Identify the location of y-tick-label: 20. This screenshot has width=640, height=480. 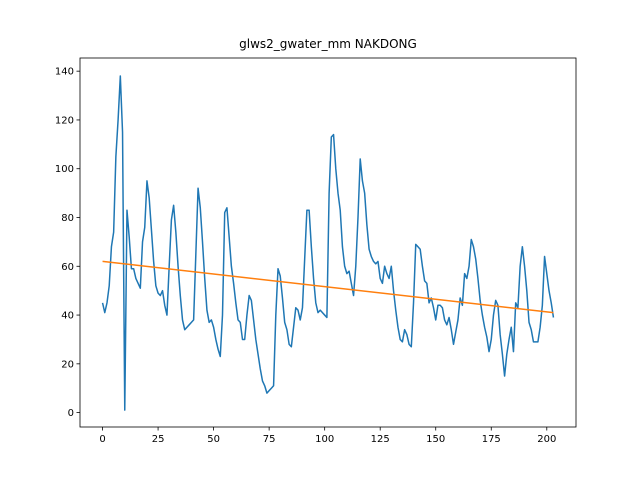
(67, 364).